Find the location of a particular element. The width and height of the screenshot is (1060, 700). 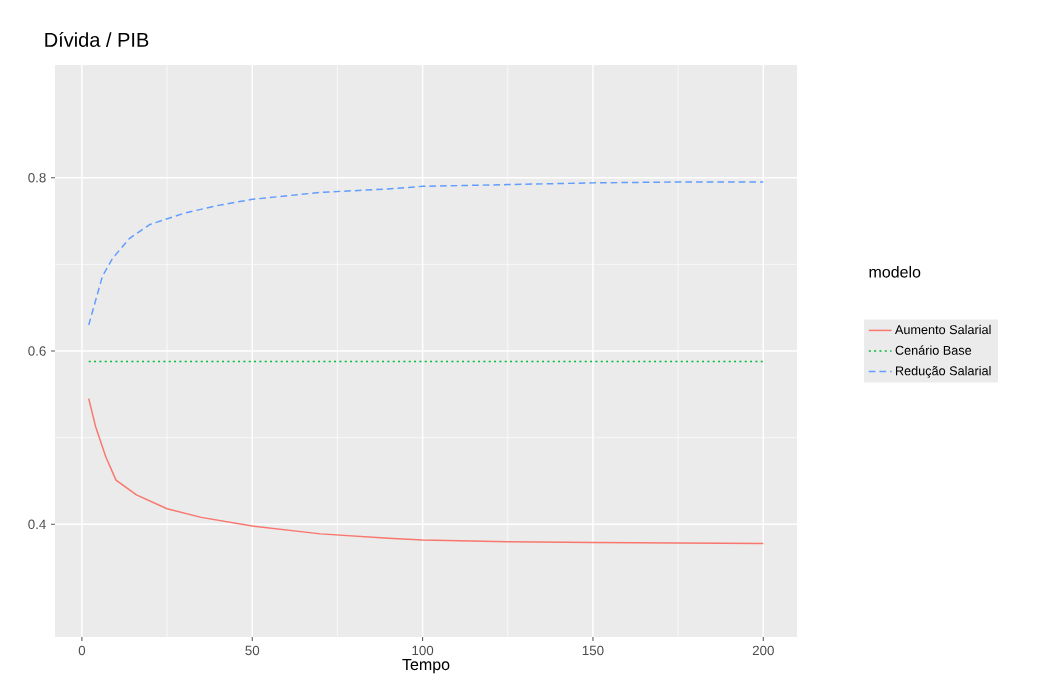

chart-title: Dívida / PIB is located at coordinates (97, 39).